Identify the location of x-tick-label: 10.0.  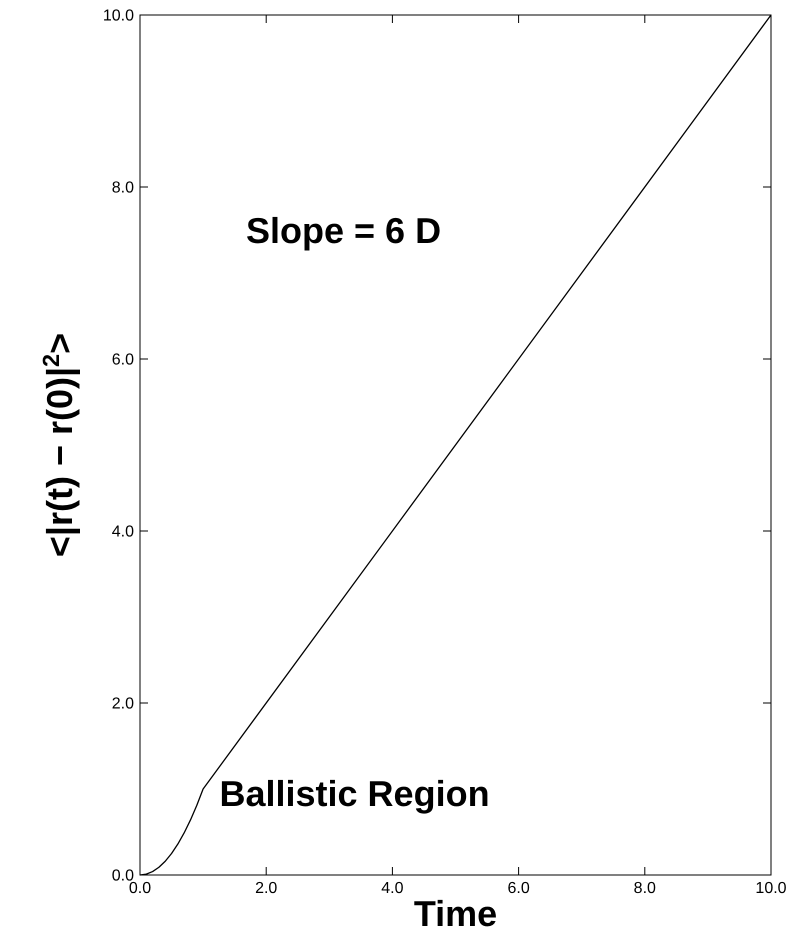
(771, 888).